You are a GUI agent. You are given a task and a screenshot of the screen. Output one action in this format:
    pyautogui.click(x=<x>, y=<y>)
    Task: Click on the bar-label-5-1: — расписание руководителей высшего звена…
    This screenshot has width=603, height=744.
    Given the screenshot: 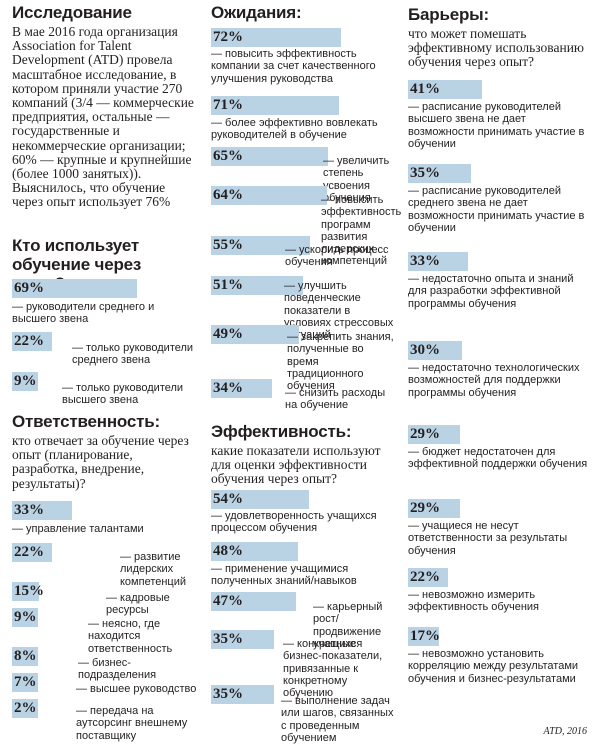 What is the action you would take?
    pyautogui.click(x=496, y=125)
    